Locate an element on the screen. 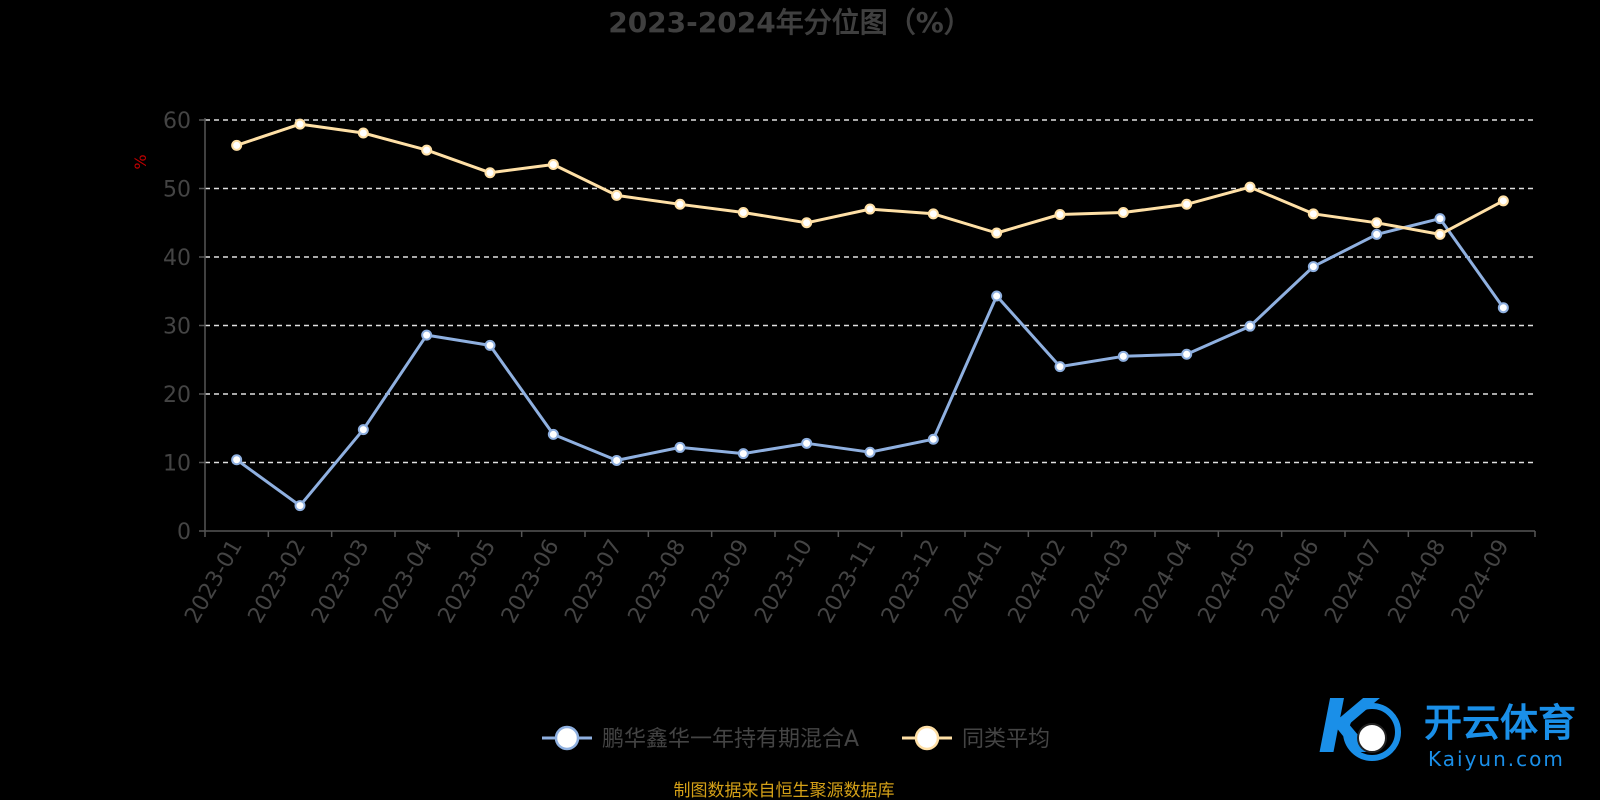 Image resolution: width=1600 pixels, height=800 pixels. y-tick-label: 40 is located at coordinates (177, 258).